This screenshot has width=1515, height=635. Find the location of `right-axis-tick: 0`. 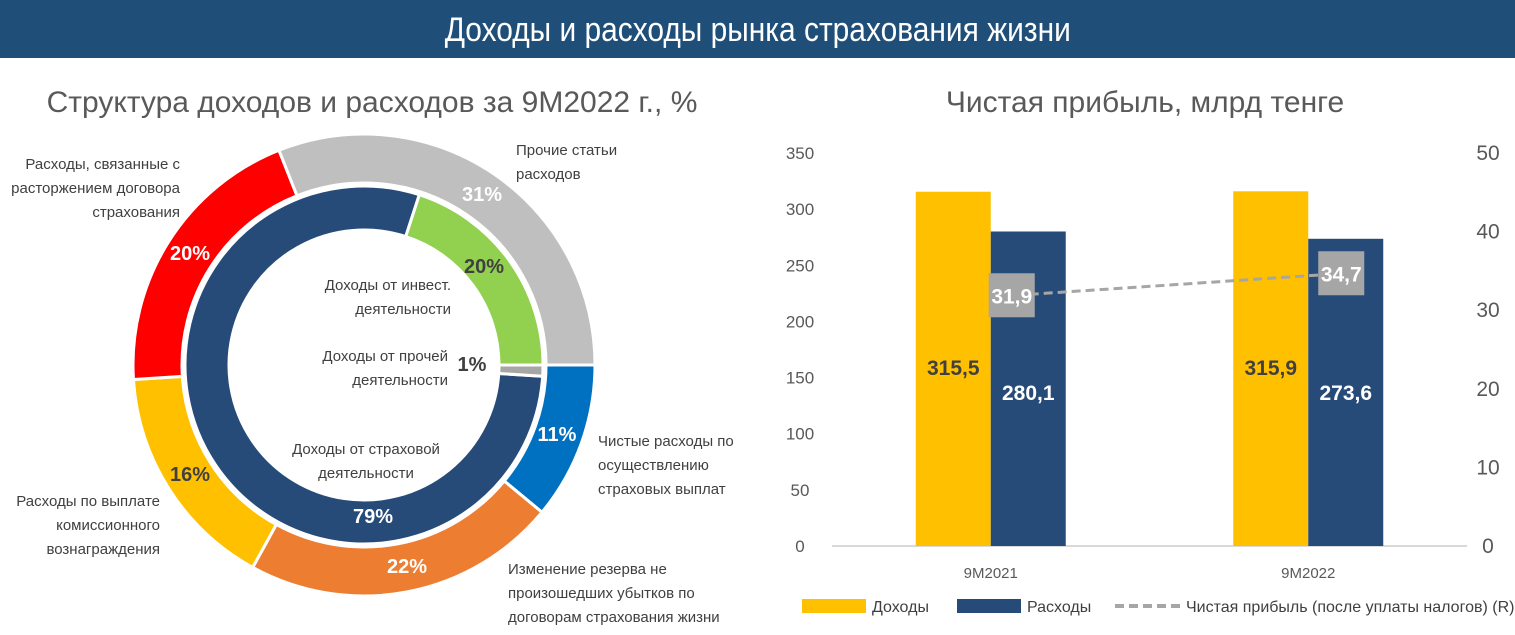

right-axis-tick: 0 is located at coordinates (1488, 546).